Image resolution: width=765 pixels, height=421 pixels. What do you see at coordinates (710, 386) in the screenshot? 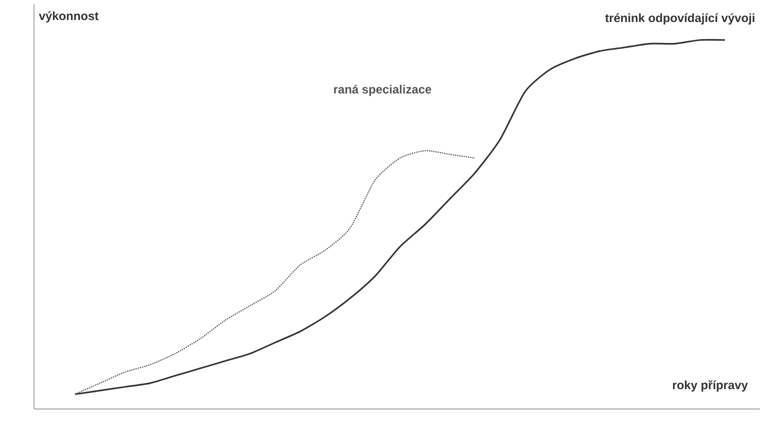
I see `x-axis-title: roky přípravy` at bounding box center [710, 386].